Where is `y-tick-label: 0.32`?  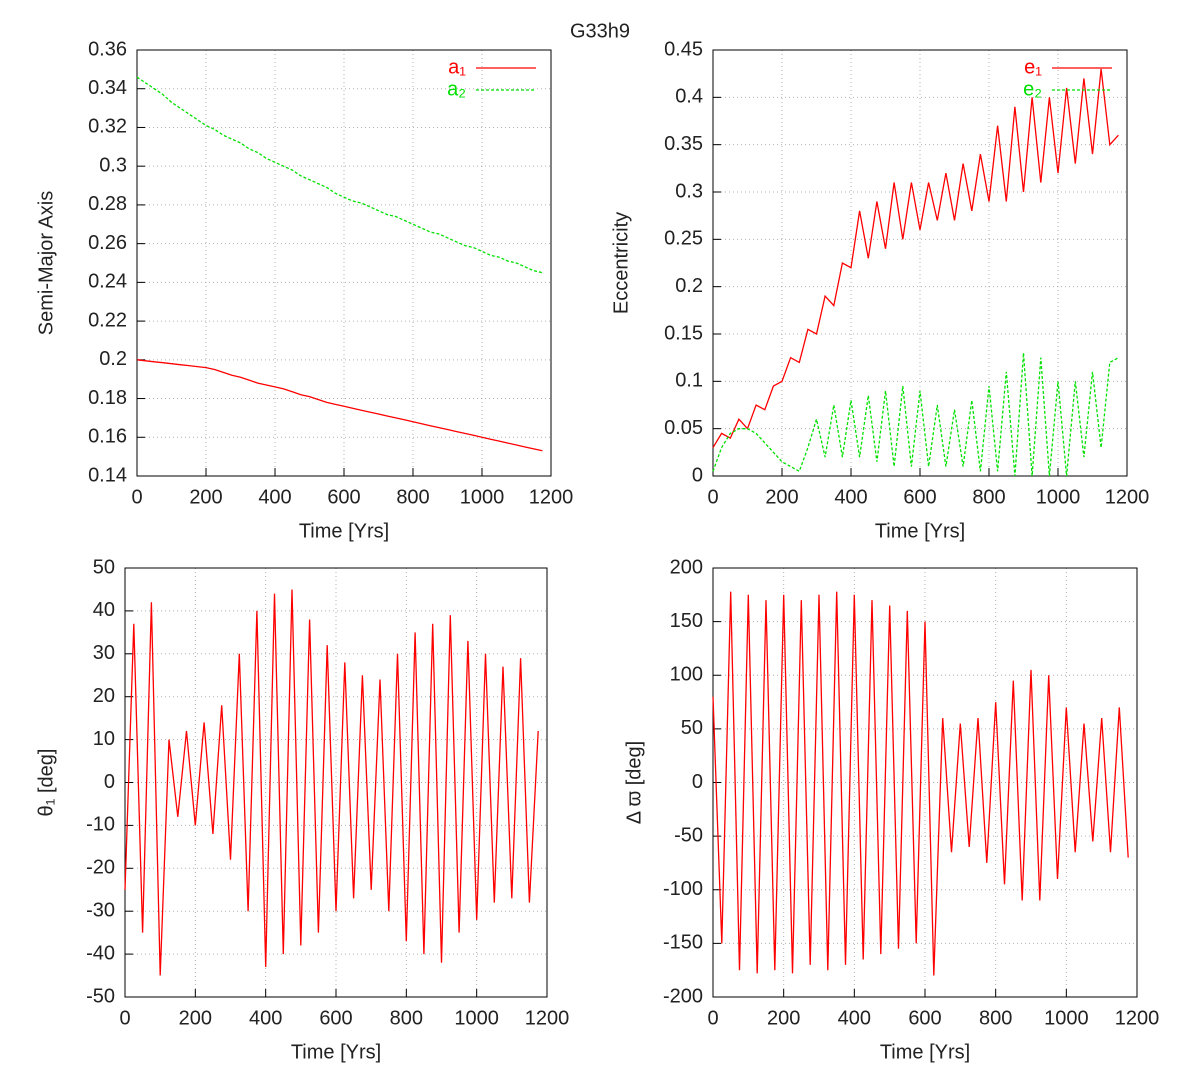
y-tick-label: 0.32 is located at coordinates (107, 127).